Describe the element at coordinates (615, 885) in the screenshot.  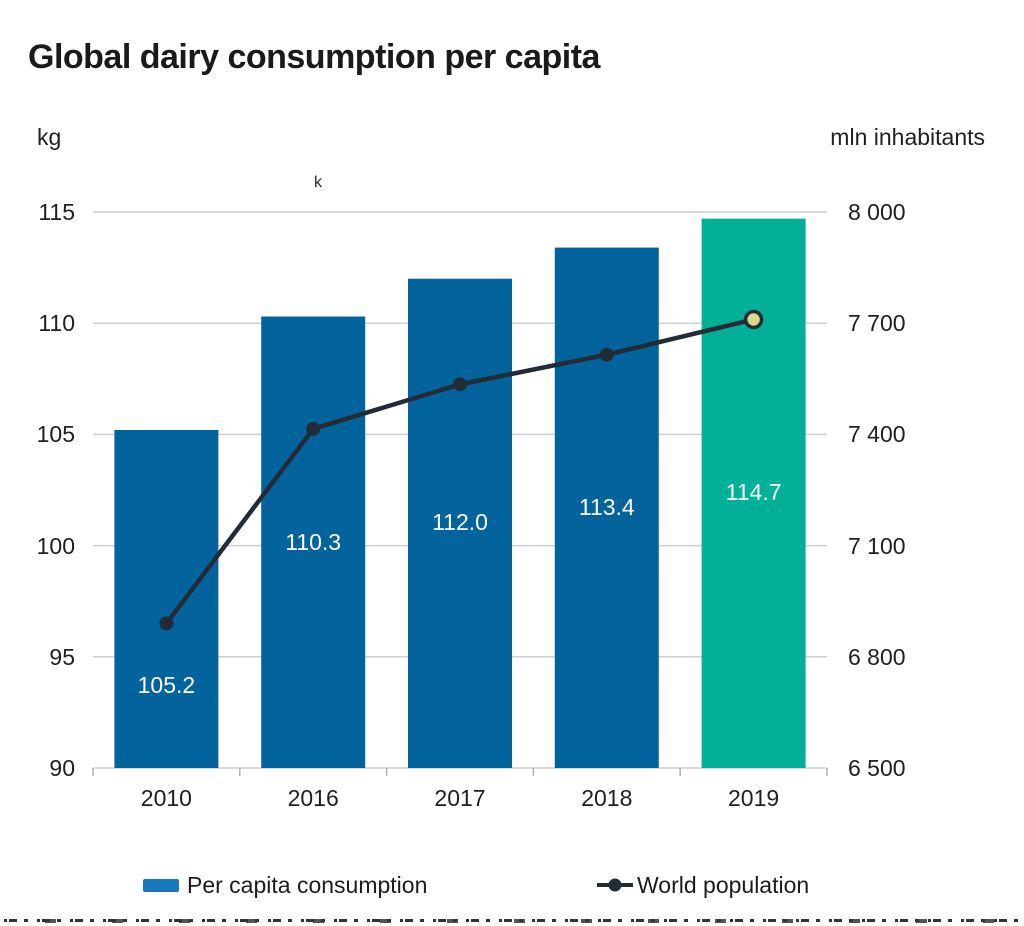
I see `line-dot-icon` at that location.